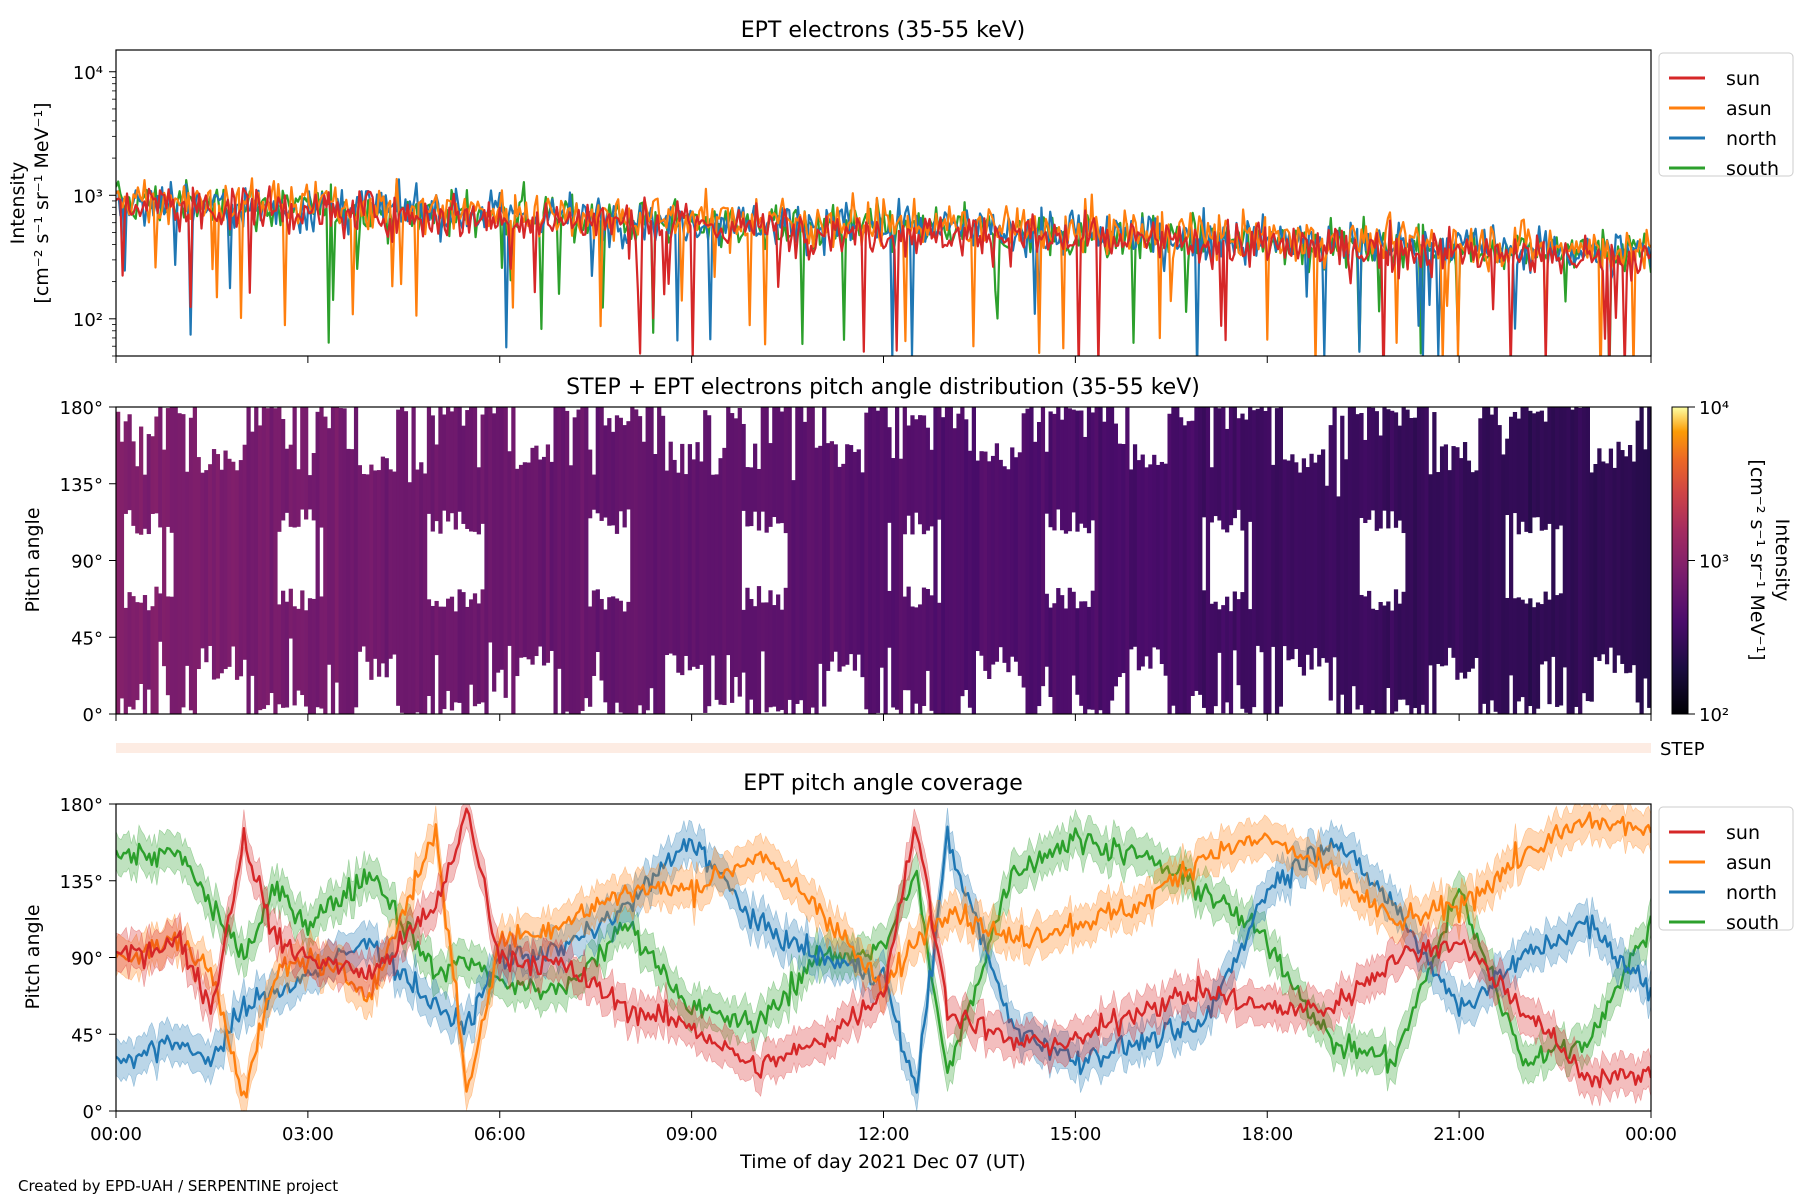  I want to click on xtick-label: 18:00, so click(1267, 1134).